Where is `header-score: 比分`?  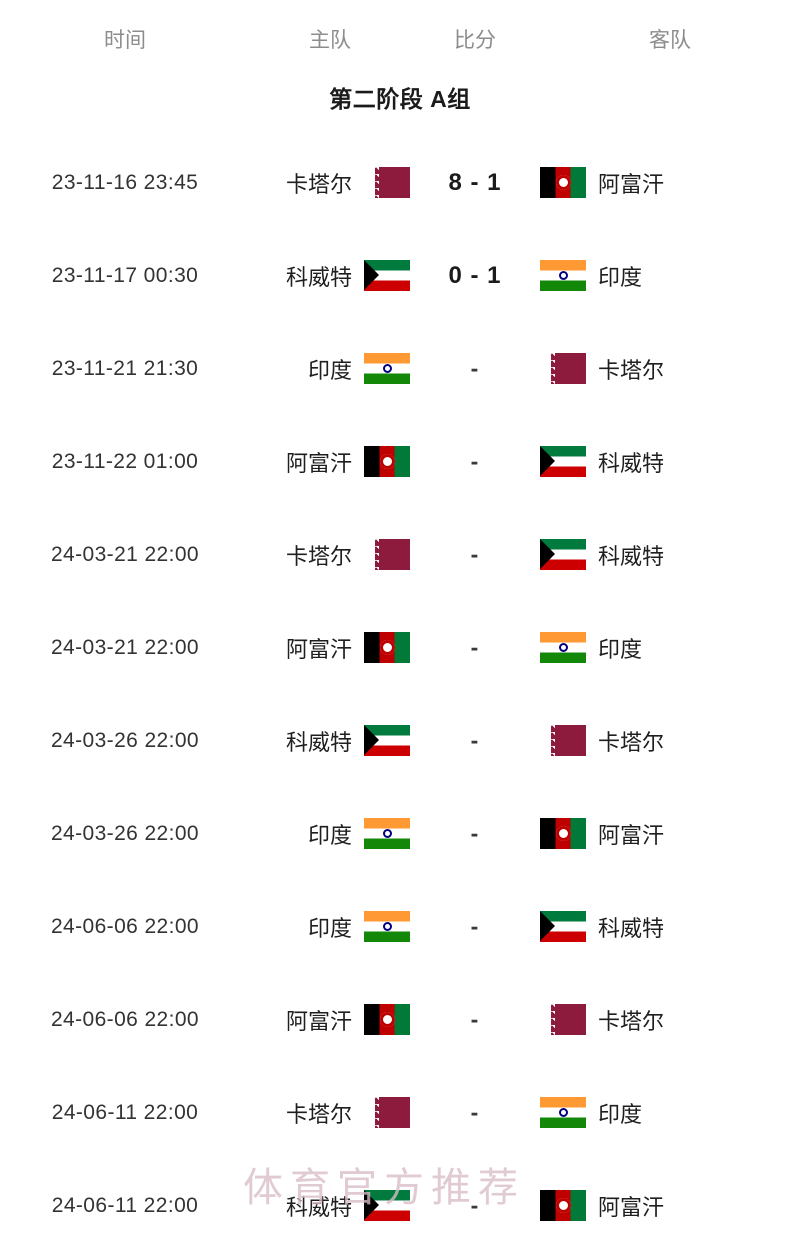
header-score: 比分 is located at coordinates (475, 40).